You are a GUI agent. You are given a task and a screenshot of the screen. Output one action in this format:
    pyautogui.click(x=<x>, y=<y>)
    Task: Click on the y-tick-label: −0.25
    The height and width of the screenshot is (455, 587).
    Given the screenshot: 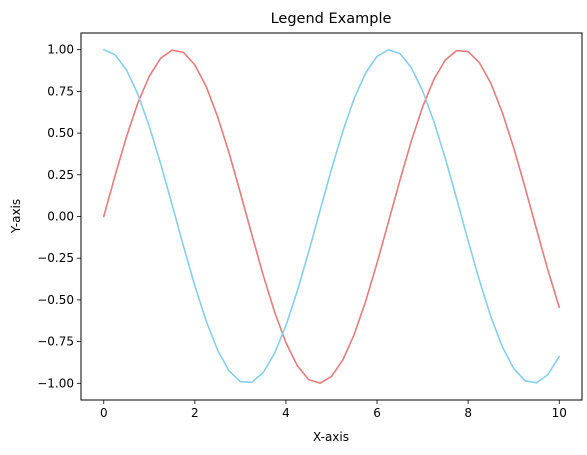 What is the action you would take?
    pyautogui.click(x=55, y=258)
    